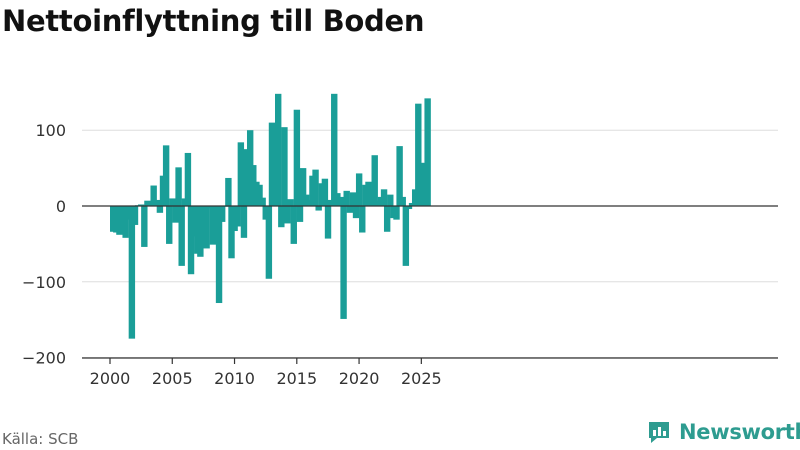 This screenshot has height=450, width=800. I want to click on x-tick-label: 2020, so click(359, 378).